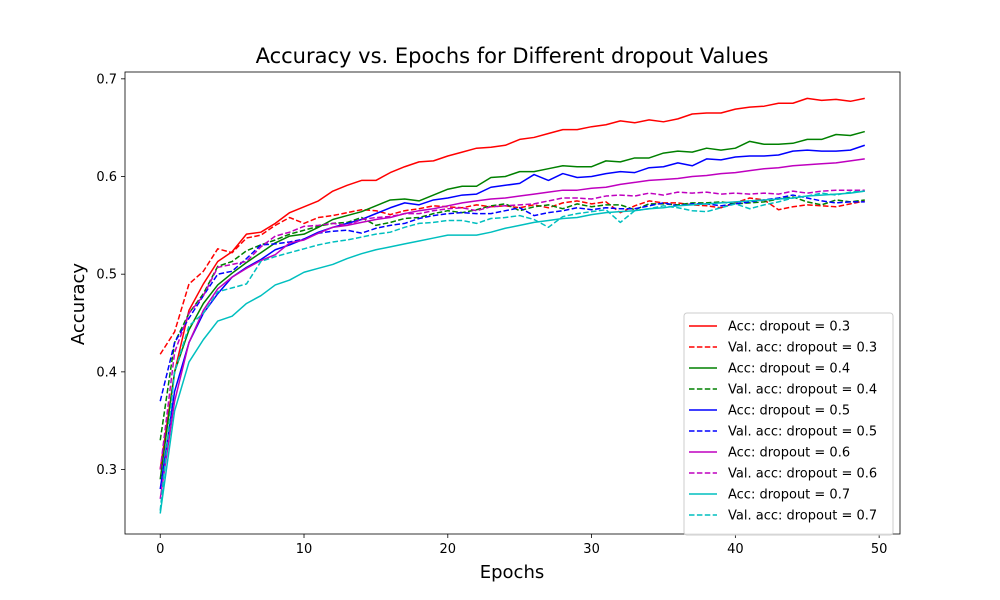 This screenshot has width=1000, height=600. I want to click on legend-label: Val. acc: dropout = 0.6, so click(802, 474).